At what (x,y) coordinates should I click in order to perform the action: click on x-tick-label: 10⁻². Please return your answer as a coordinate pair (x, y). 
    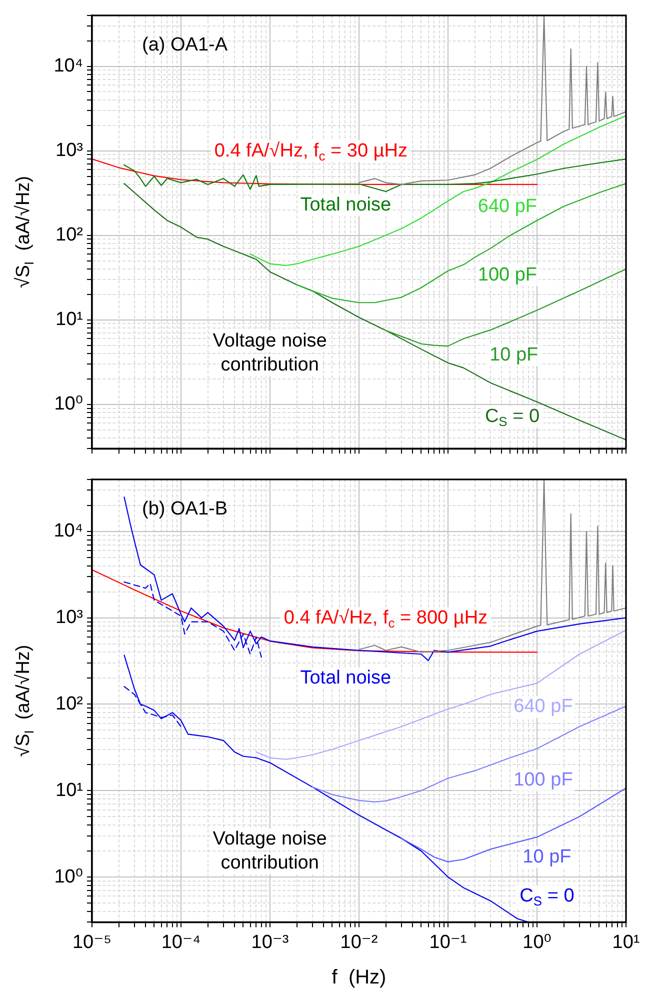
    Looking at the image, I should click on (359, 942).